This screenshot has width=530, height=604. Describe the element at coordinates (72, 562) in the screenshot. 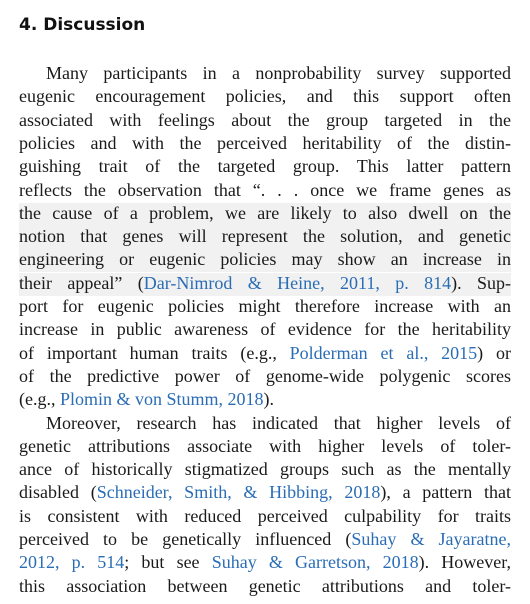

I see `citation-link: 2012, p. 514` at that location.